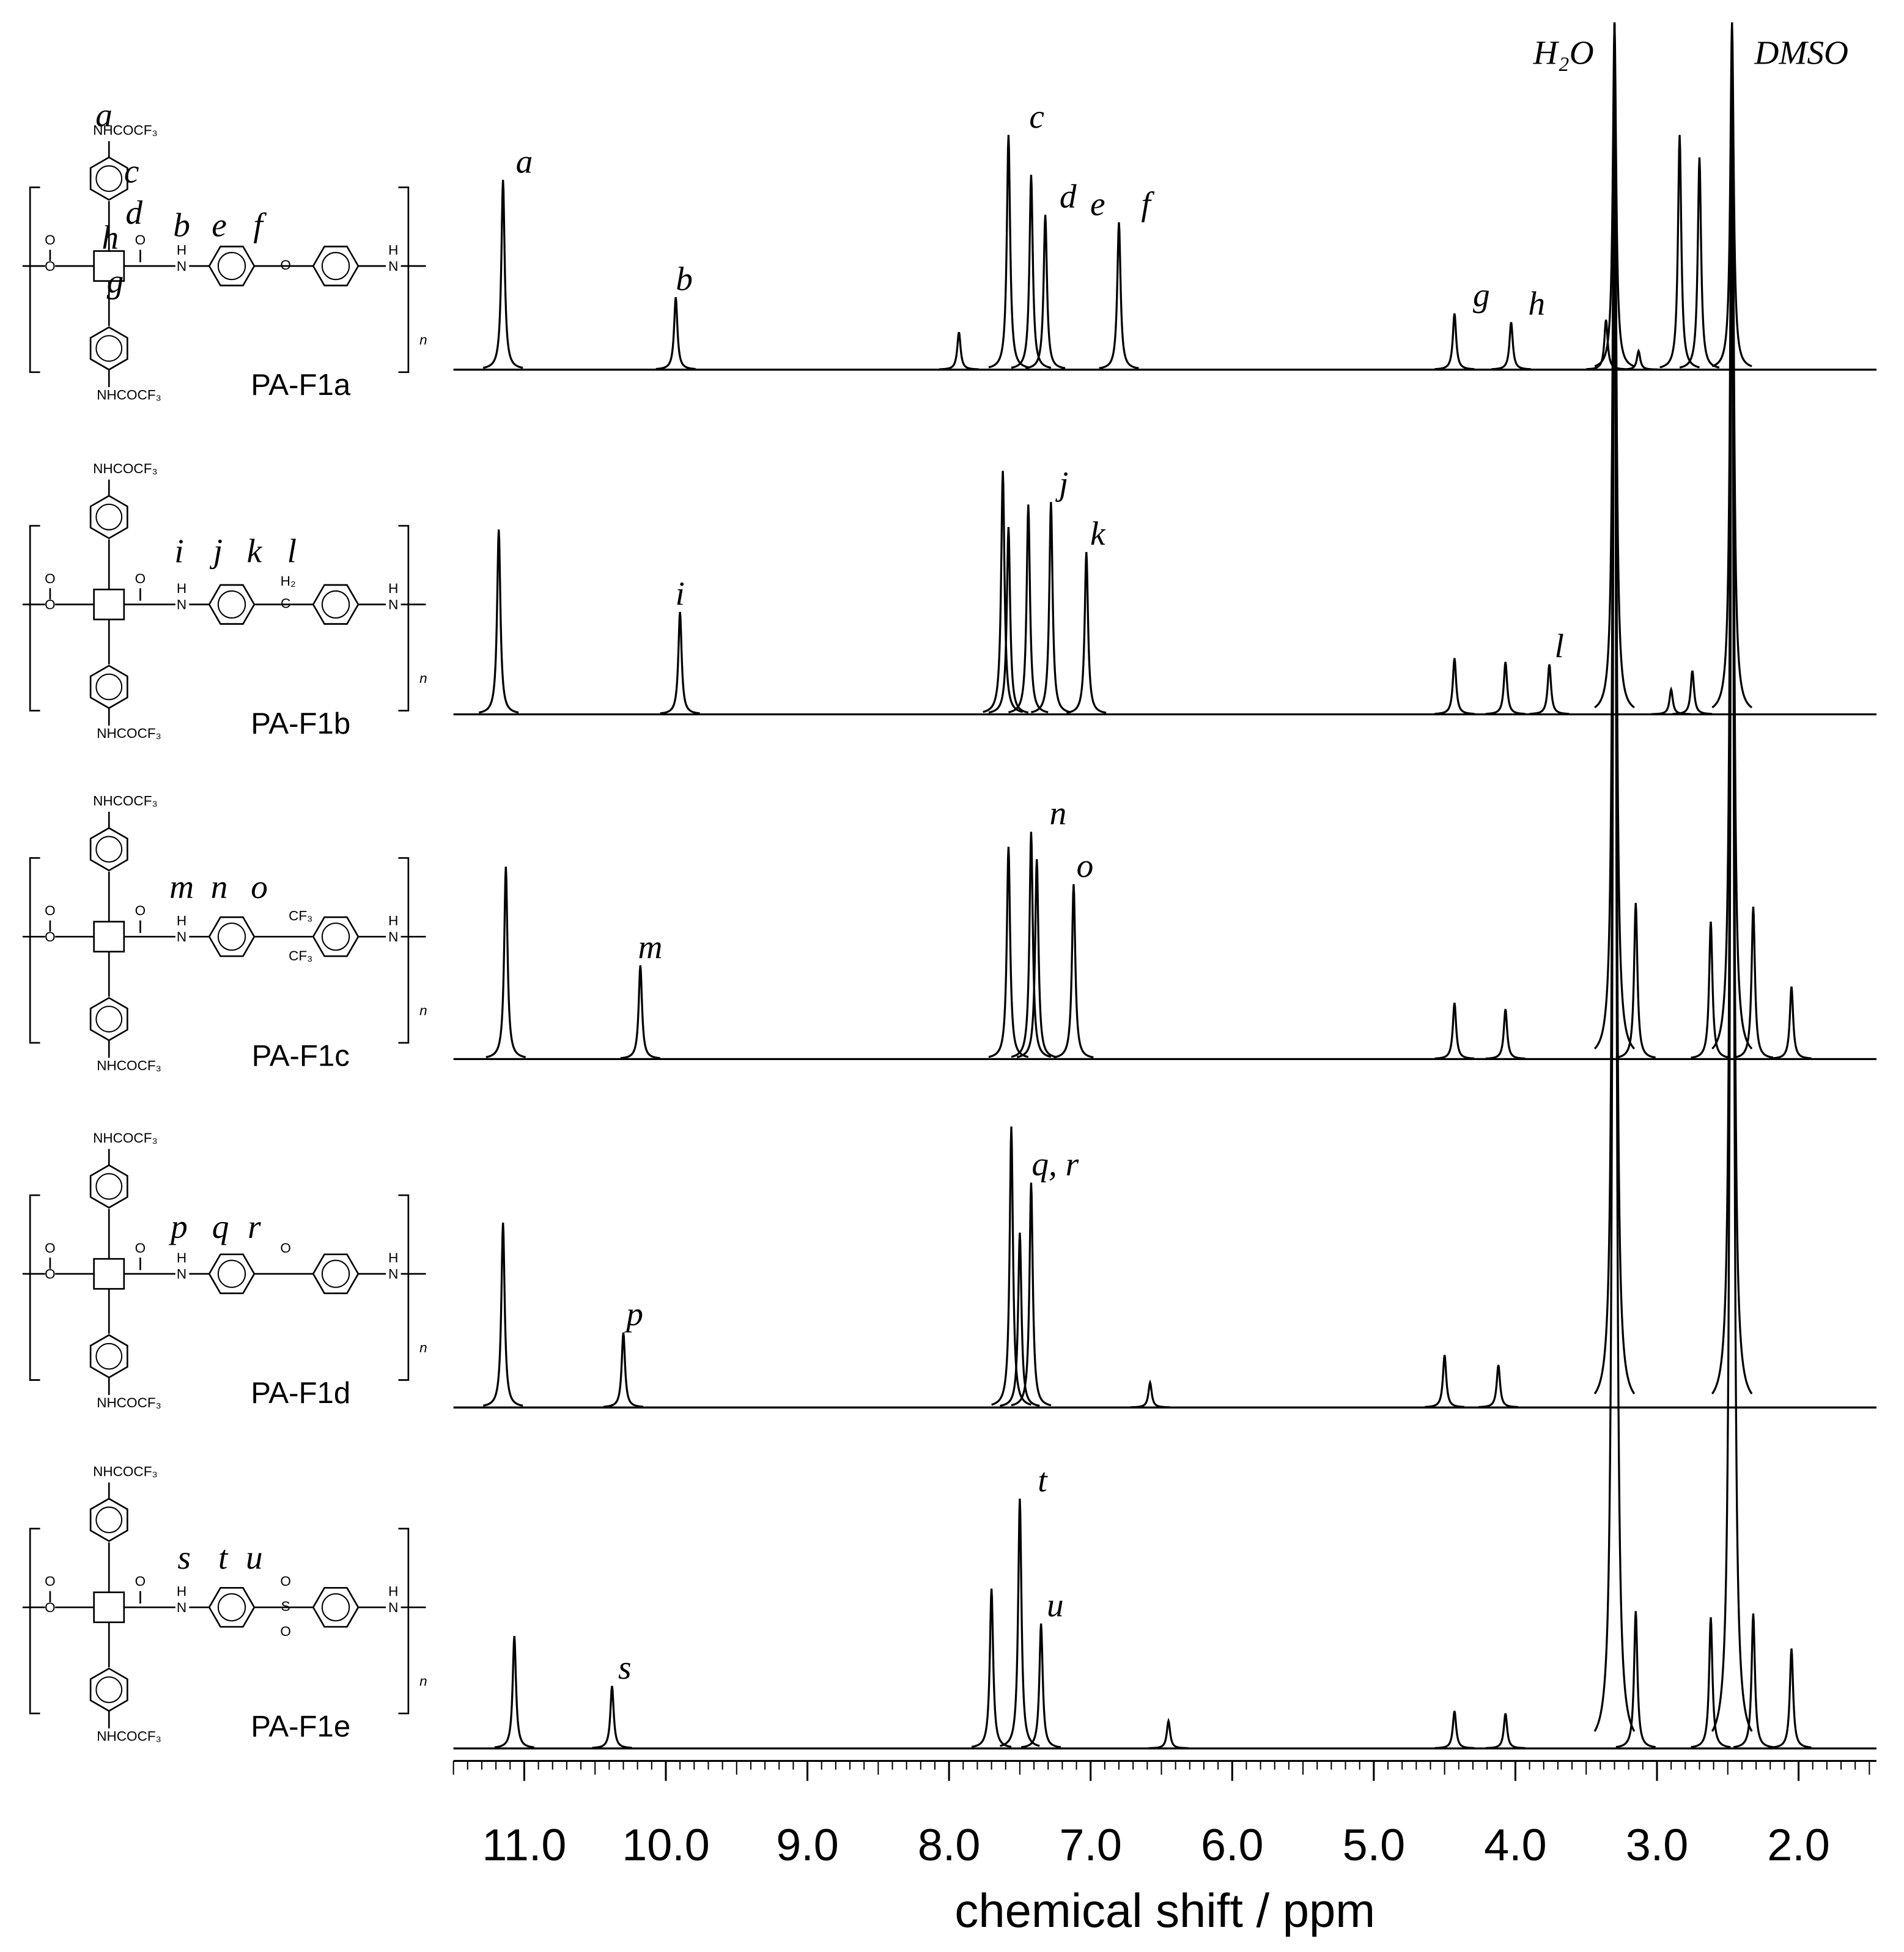  What do you see at coordinates (223, 1557) in the screenshot?
I see `atom-label: t` at bounding box center [223, 1557].